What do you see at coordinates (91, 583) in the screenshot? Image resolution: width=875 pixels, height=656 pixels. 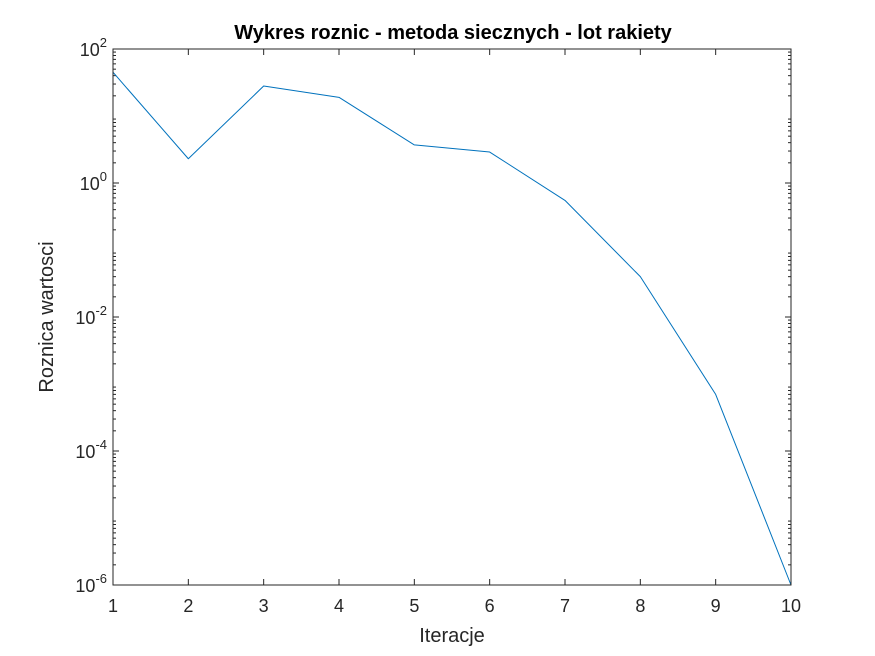 I see `y-tick-label: 10⁻⁶` at bounding box center [91, 583].